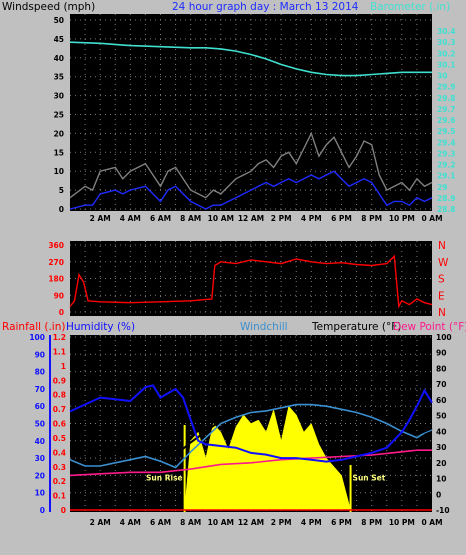 The image size is (466, 555). I want to click on humidity-y-tick: 90, so click(40, 354).